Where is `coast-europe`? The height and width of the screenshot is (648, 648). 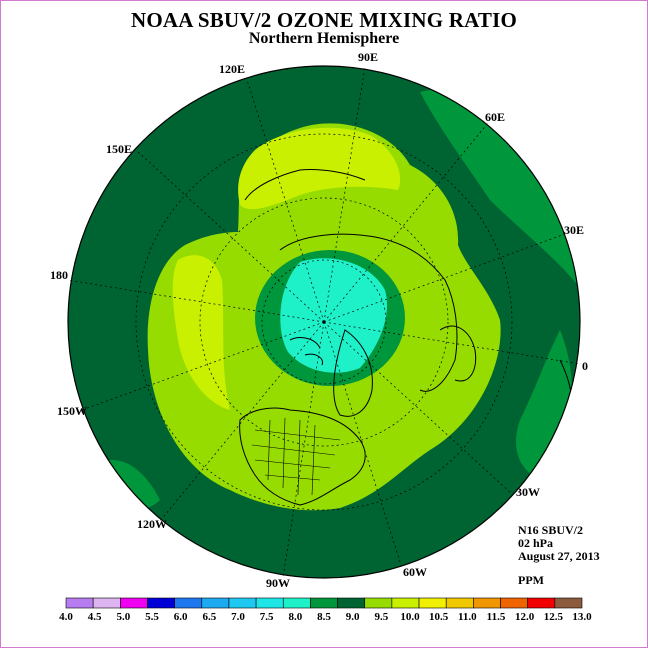
coast-europe is located at coordinates (458, 353).